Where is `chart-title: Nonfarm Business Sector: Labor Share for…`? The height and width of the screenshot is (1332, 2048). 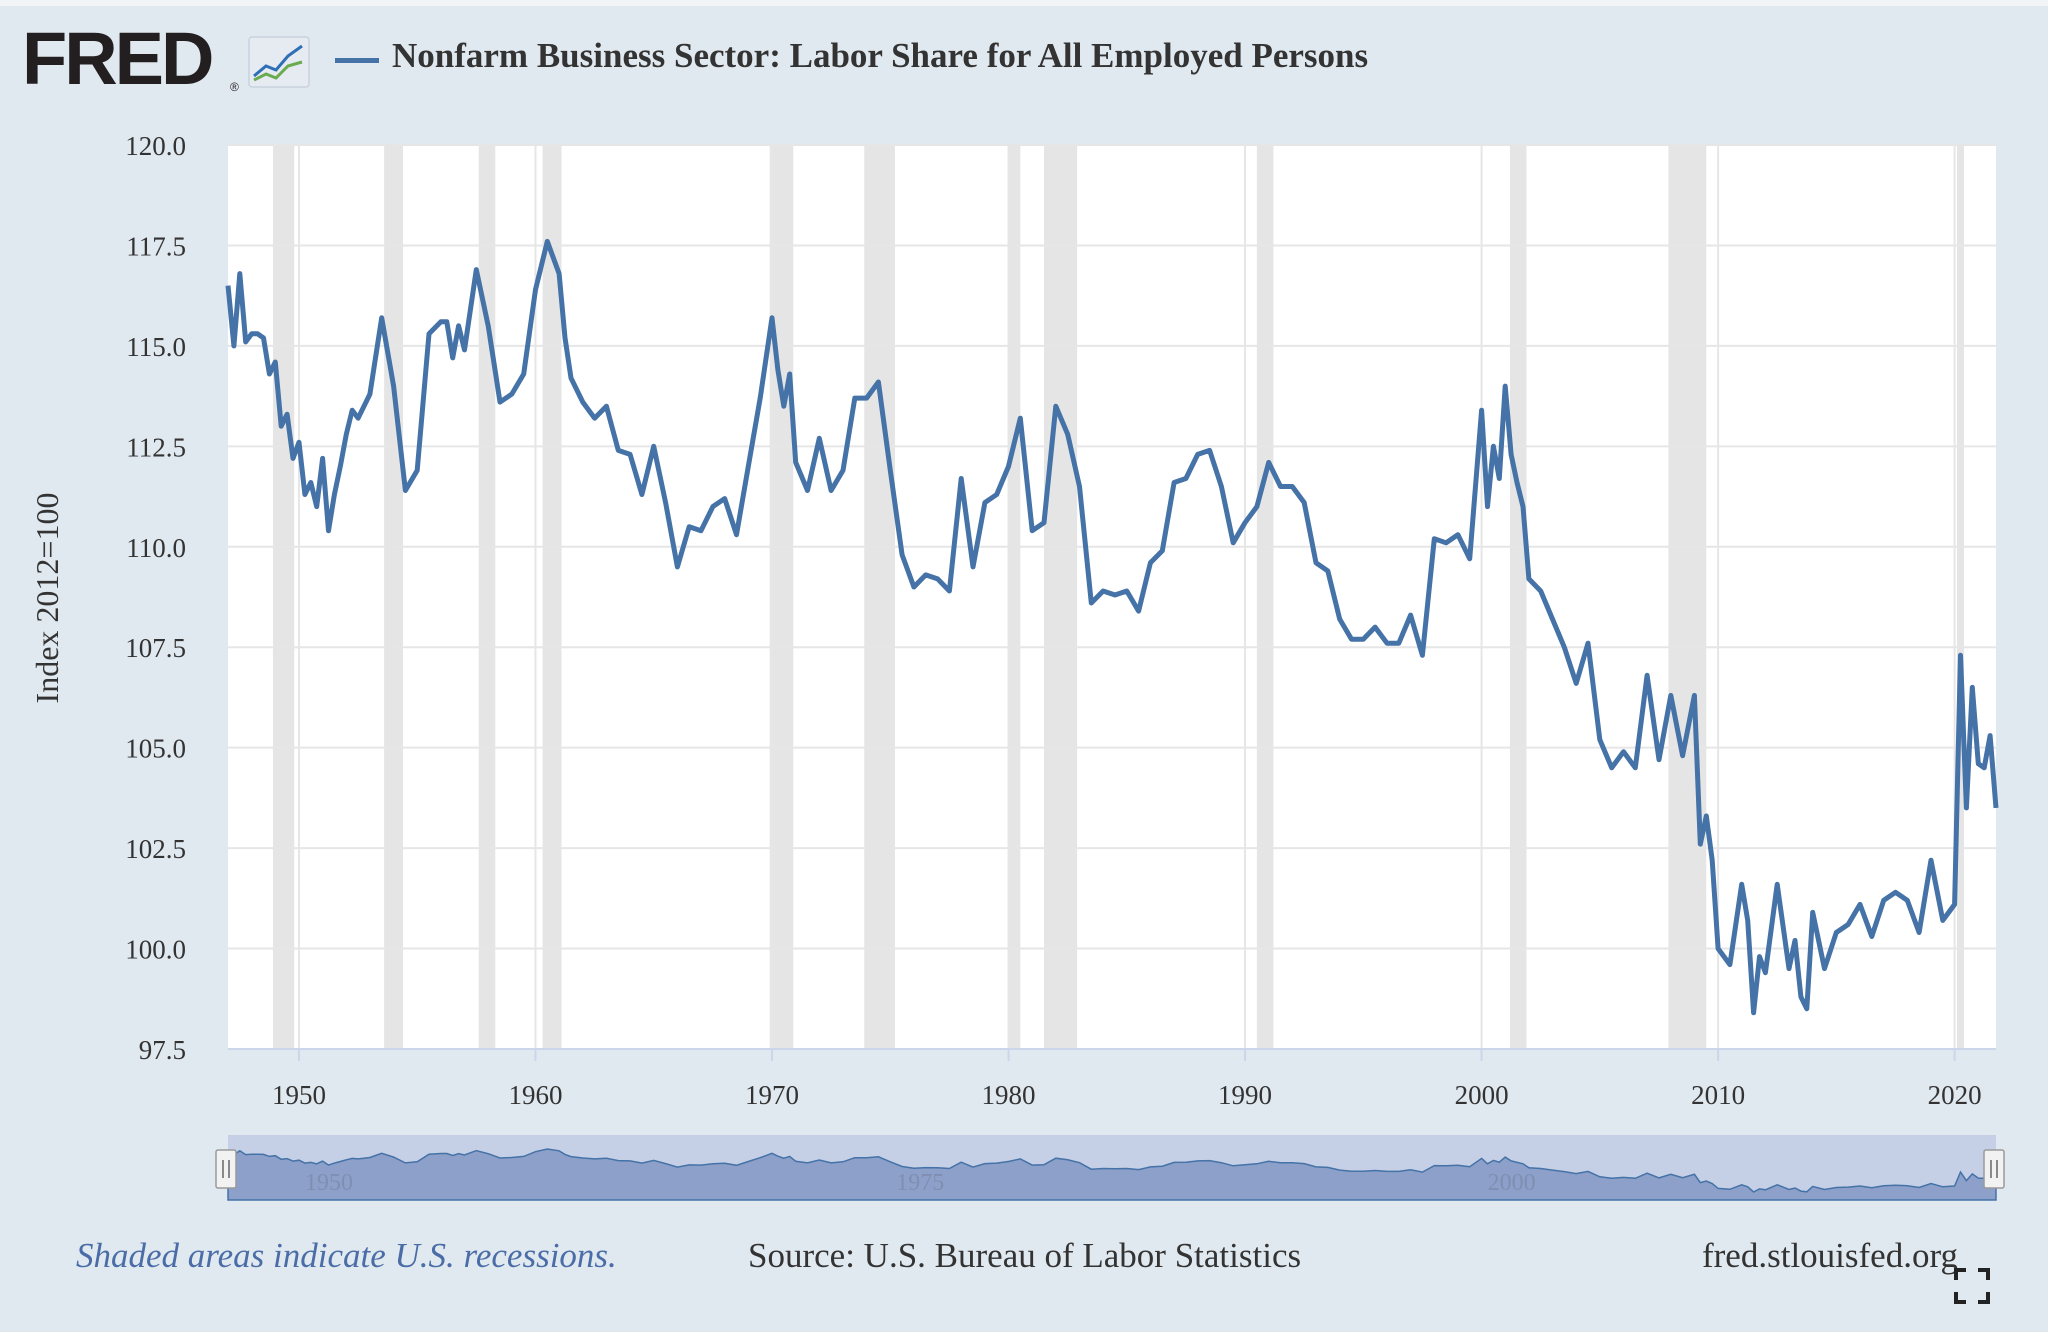
chart-title: Nonfarm Business Sector: Labor Share for… is located at coordinates (880, 55).